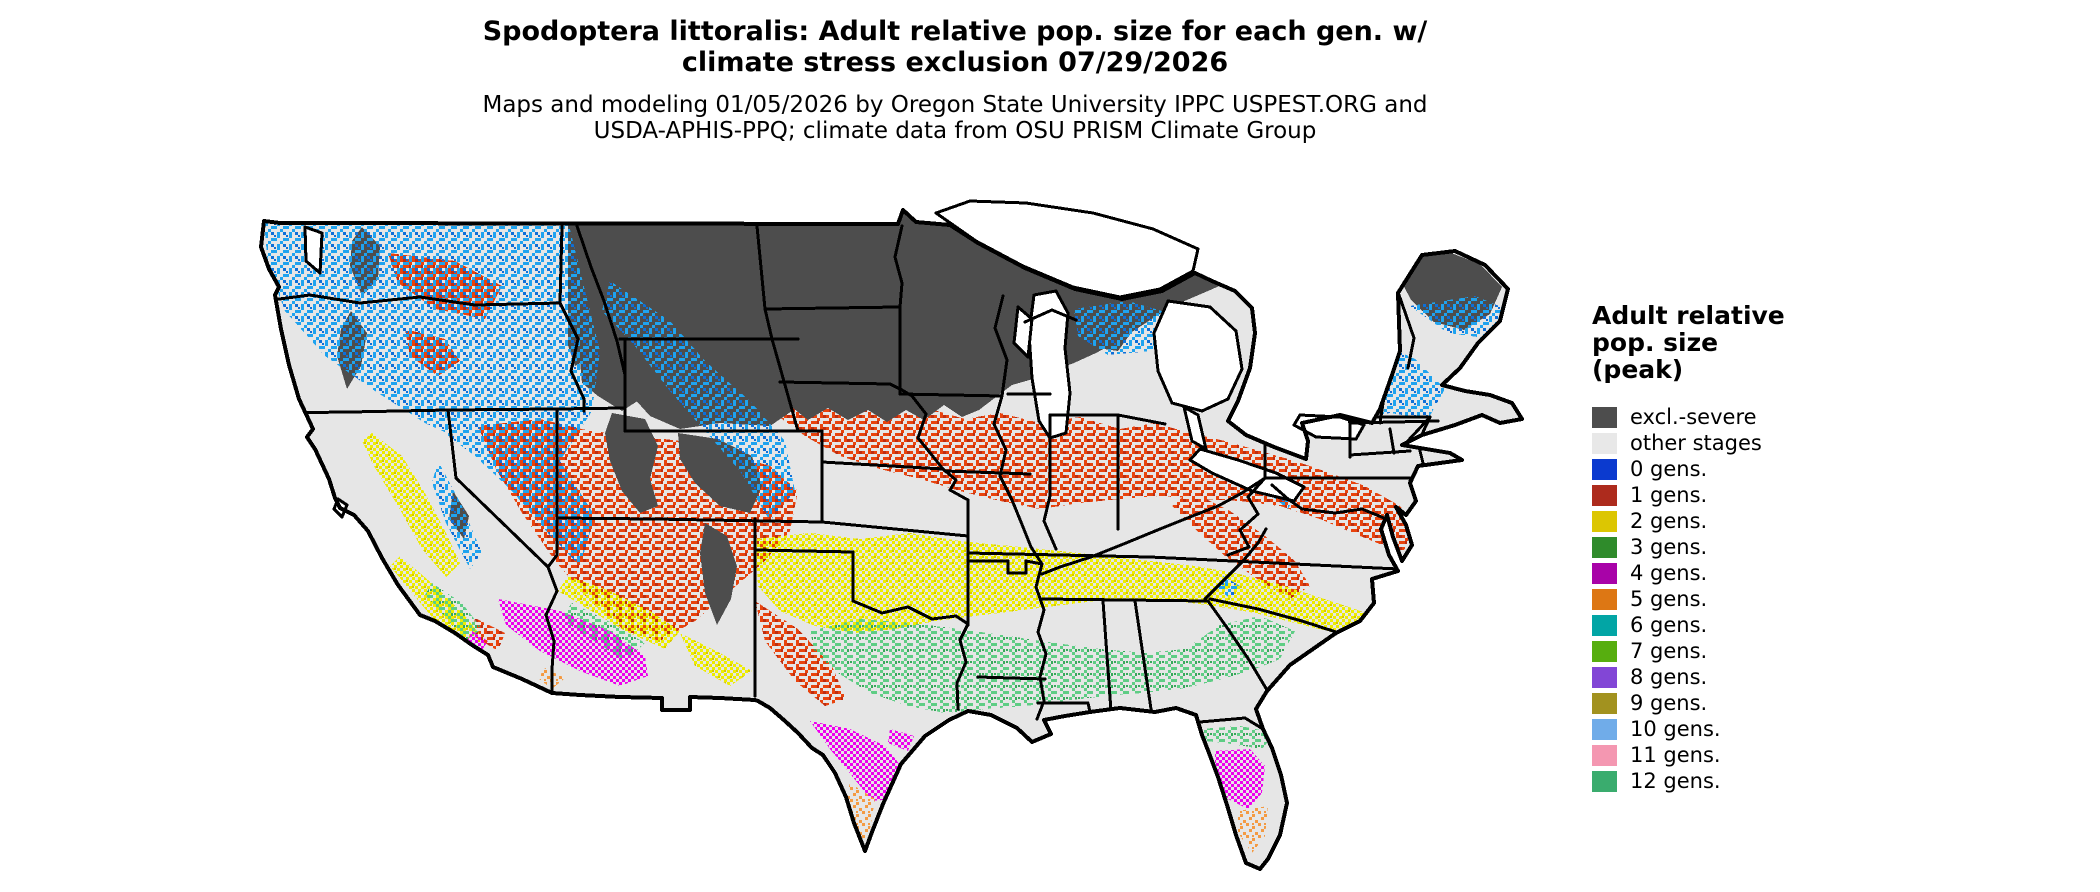  I want to click on legend-item-6: 4 gens., so click(1727, 573).